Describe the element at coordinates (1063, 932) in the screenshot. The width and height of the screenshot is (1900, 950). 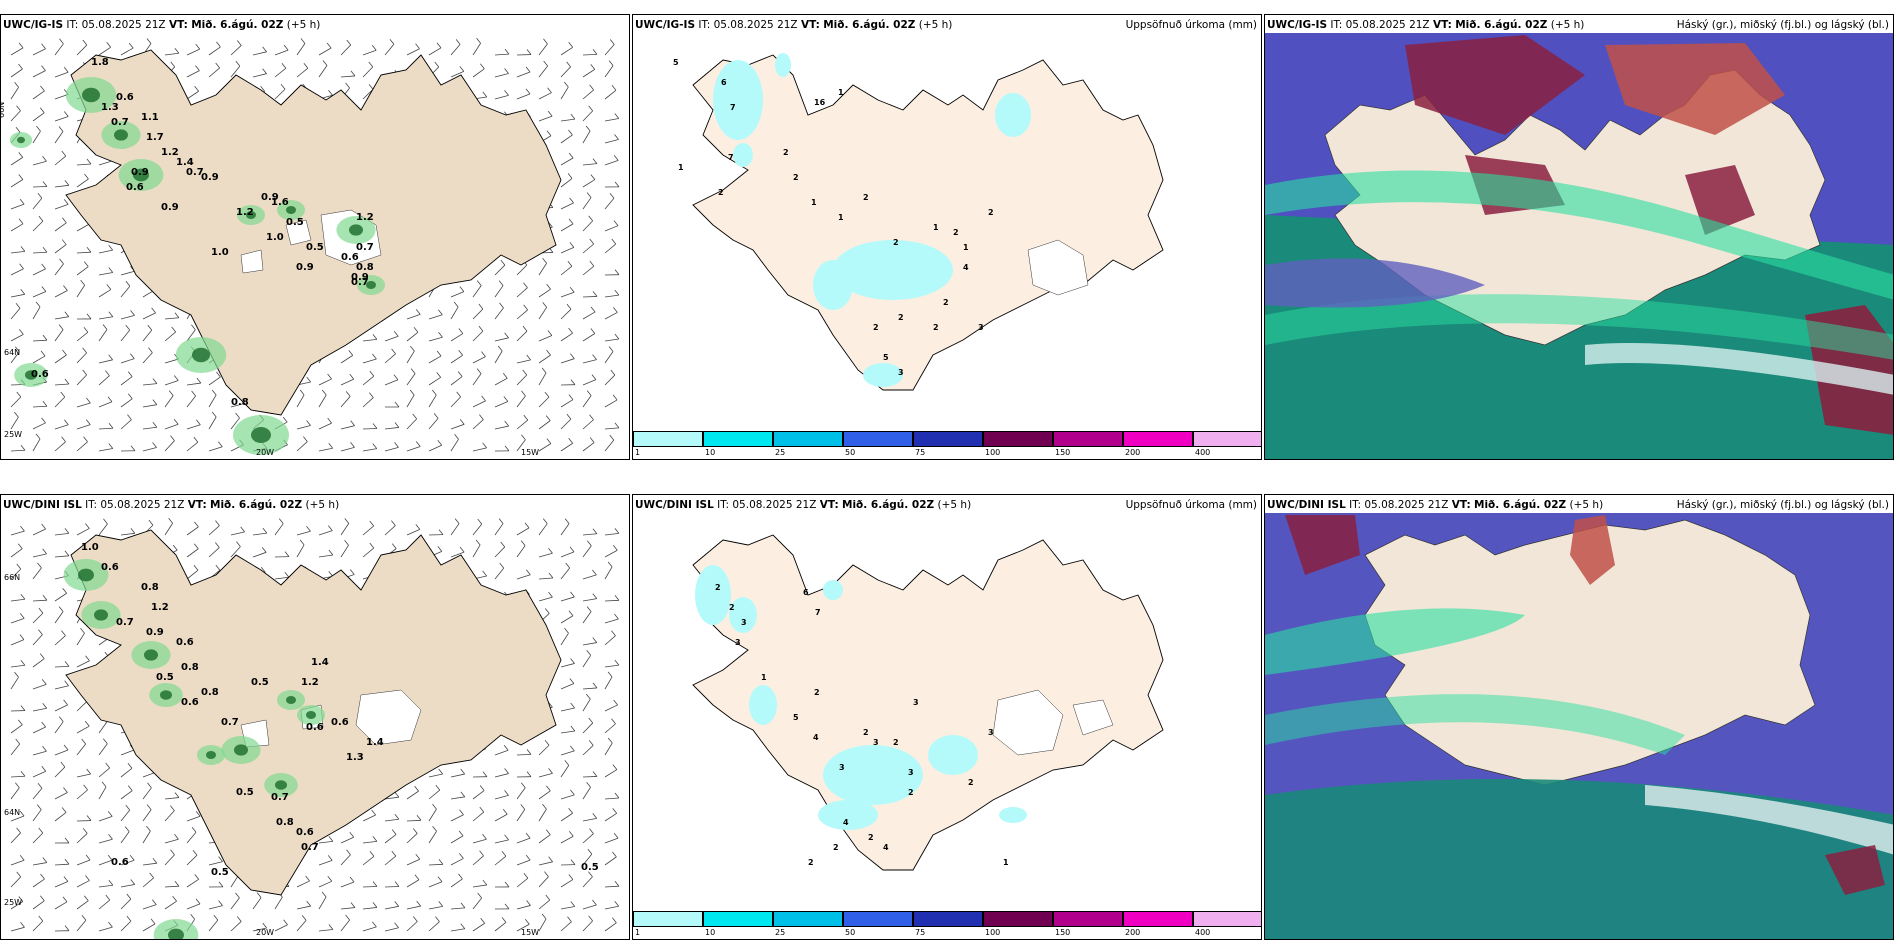
I see `colorbar-tick-label: 150` at that location.